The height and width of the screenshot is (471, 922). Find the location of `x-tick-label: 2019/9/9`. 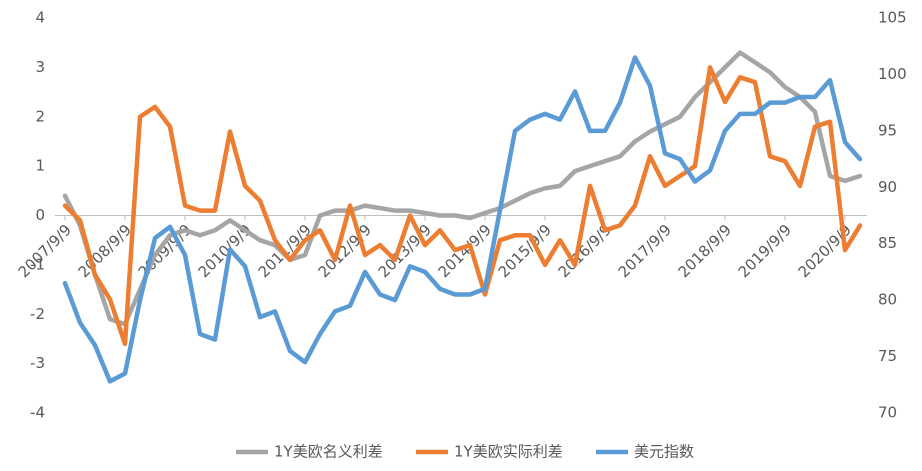

x-tick-label: 2019/9/9 is located at coordinates (765, 251).